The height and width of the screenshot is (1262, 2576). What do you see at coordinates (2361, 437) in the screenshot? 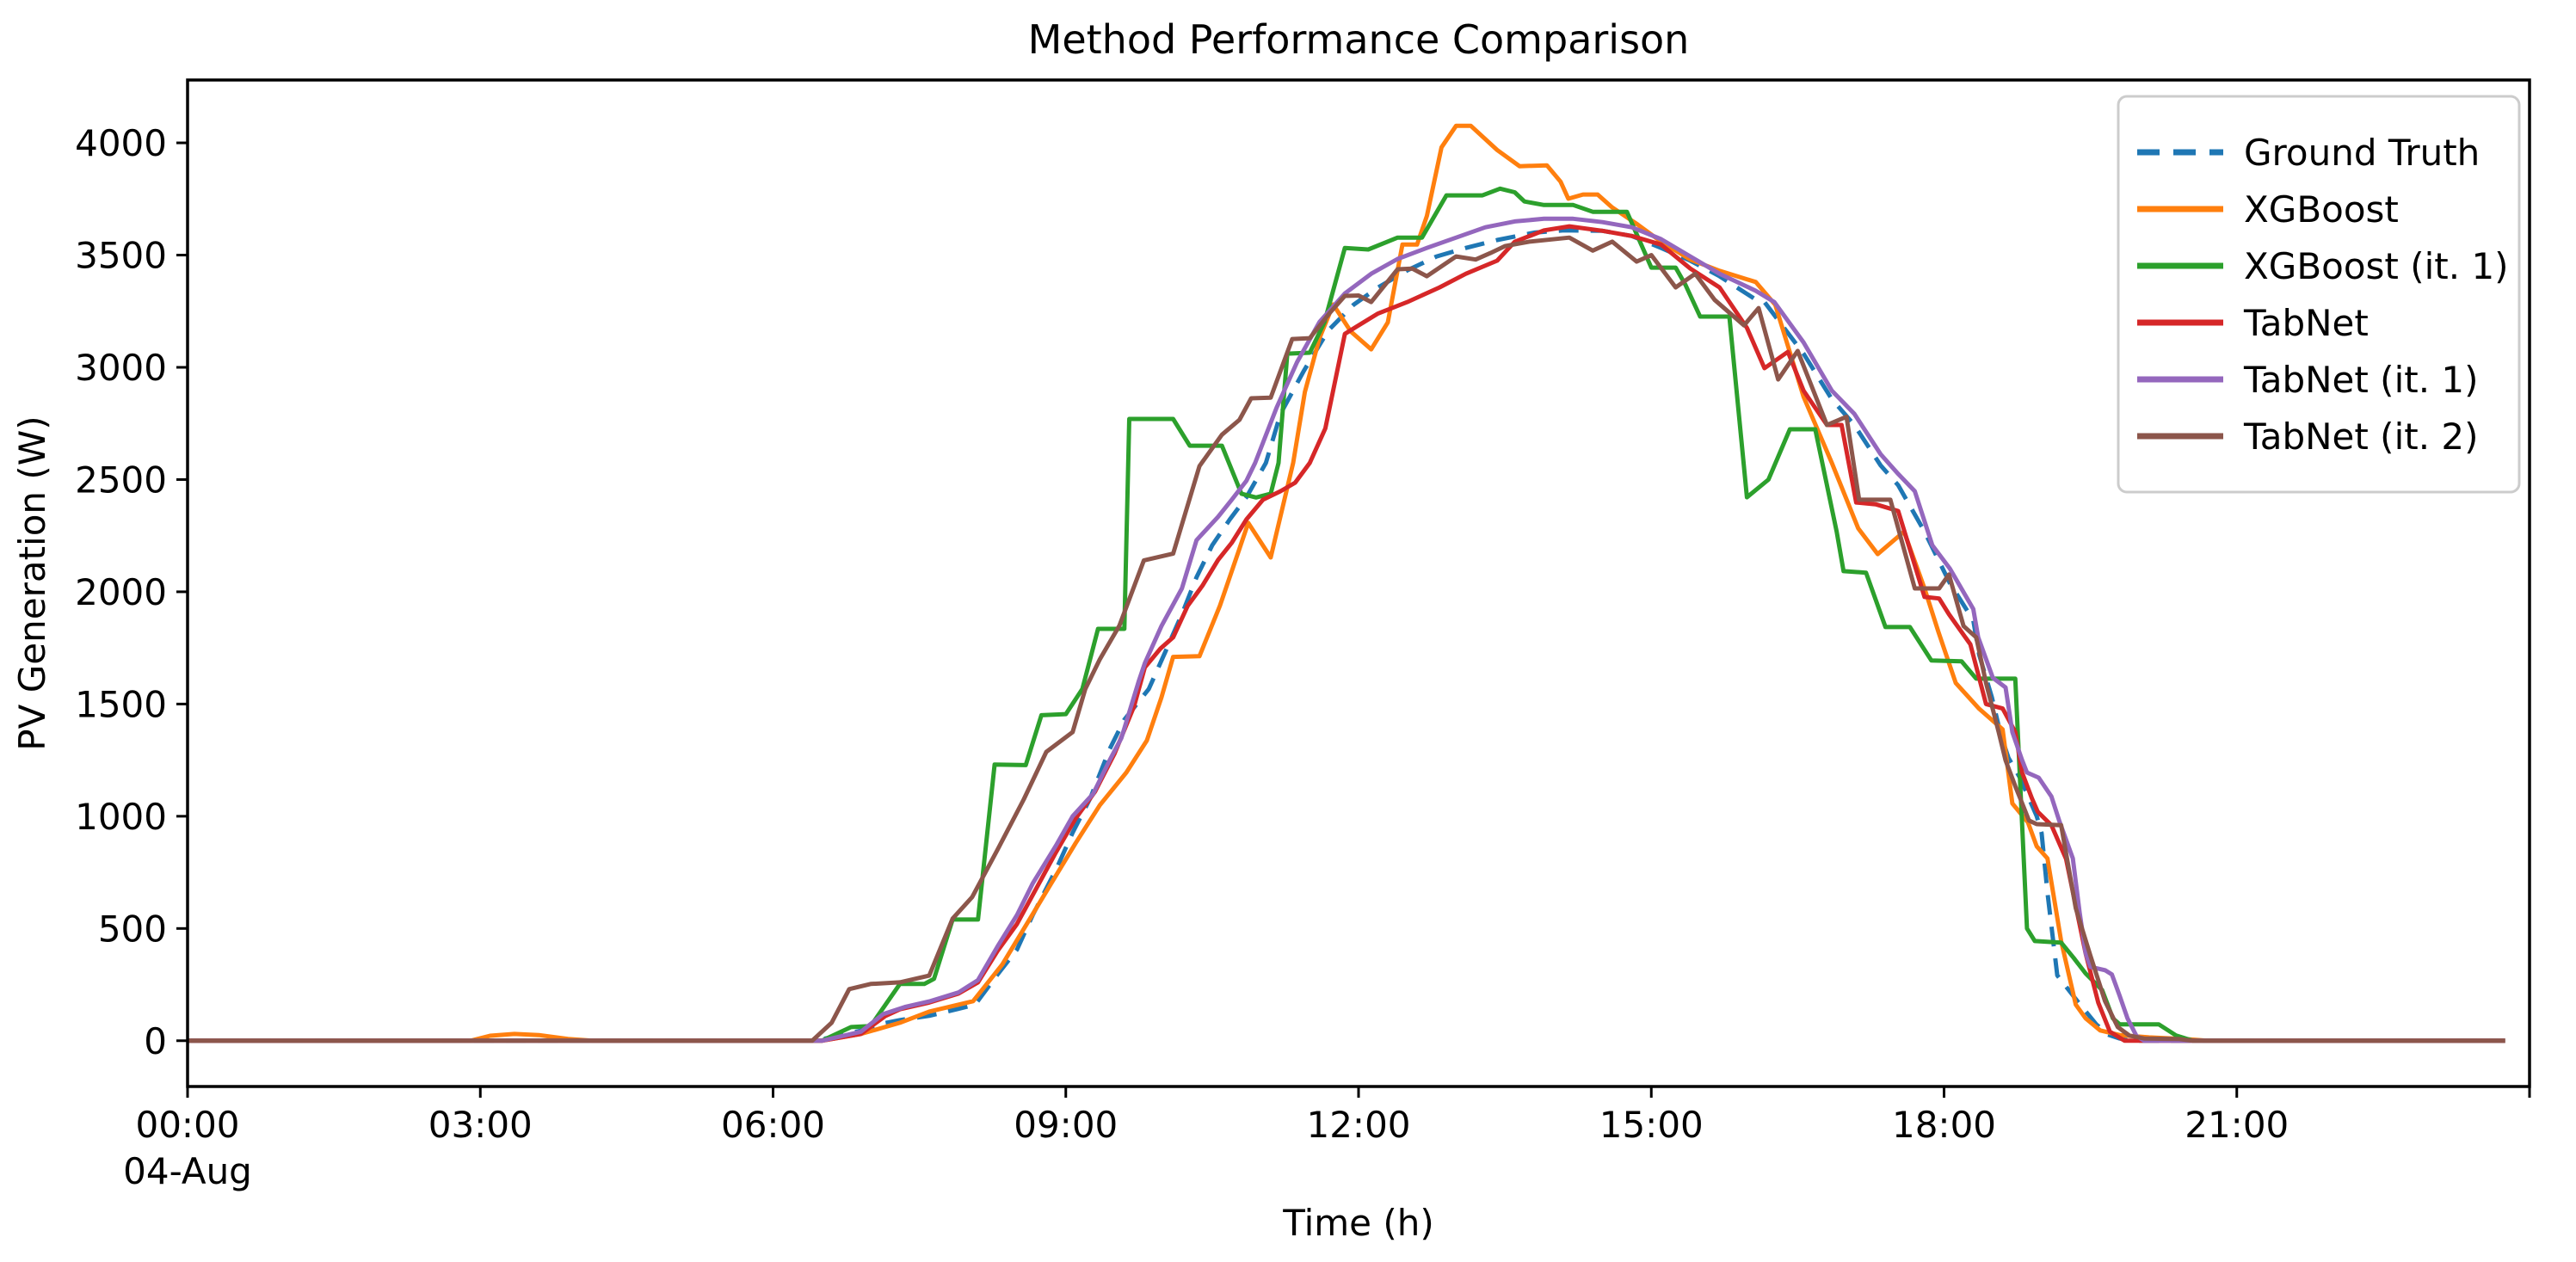
I see `legend-label: TabNet (it. 2)` at bounding box center [2361, 437].